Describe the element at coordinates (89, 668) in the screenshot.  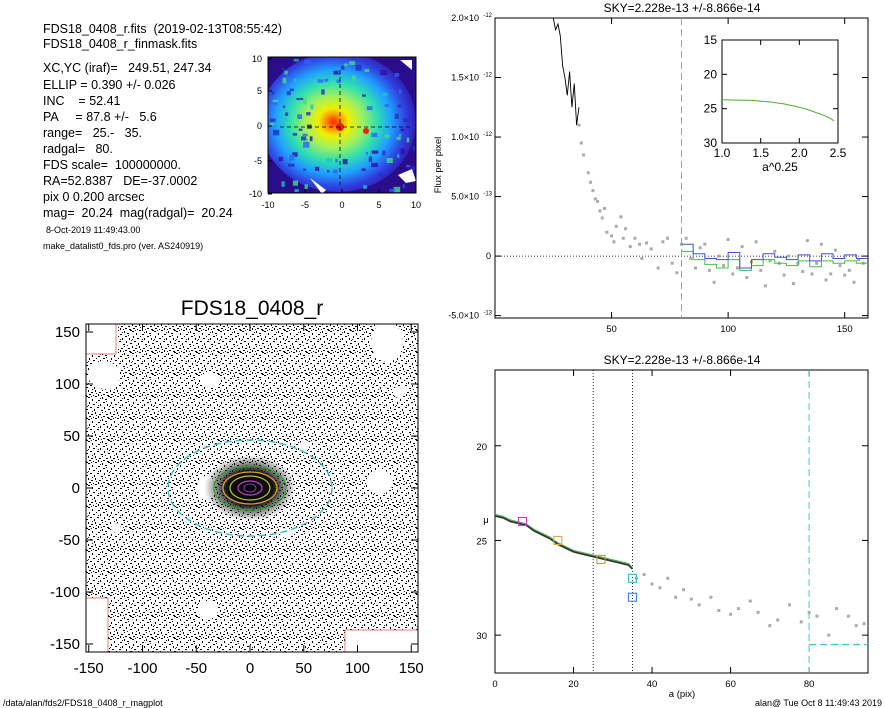
I see `galaxy-xtick-label: -150` at that location.